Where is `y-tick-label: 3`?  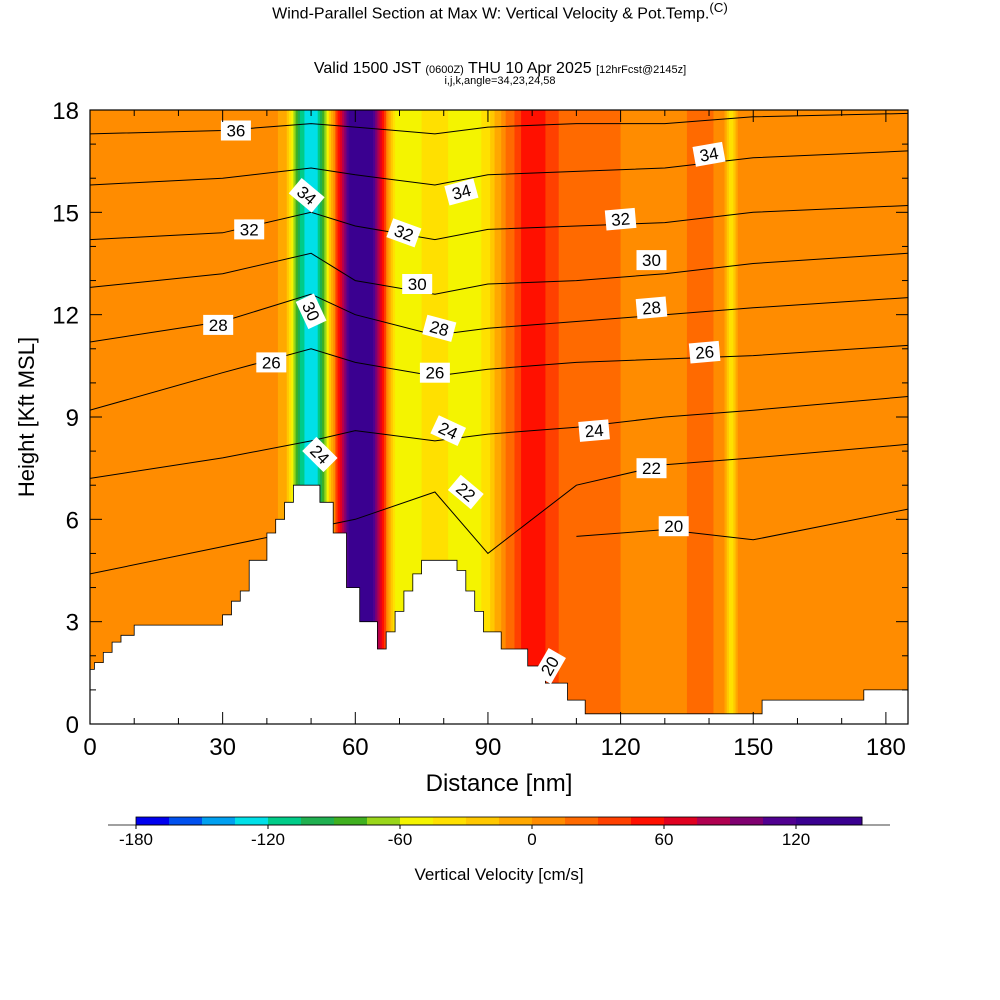
y-tick-label: 3 is located at coordinates (72, 623).